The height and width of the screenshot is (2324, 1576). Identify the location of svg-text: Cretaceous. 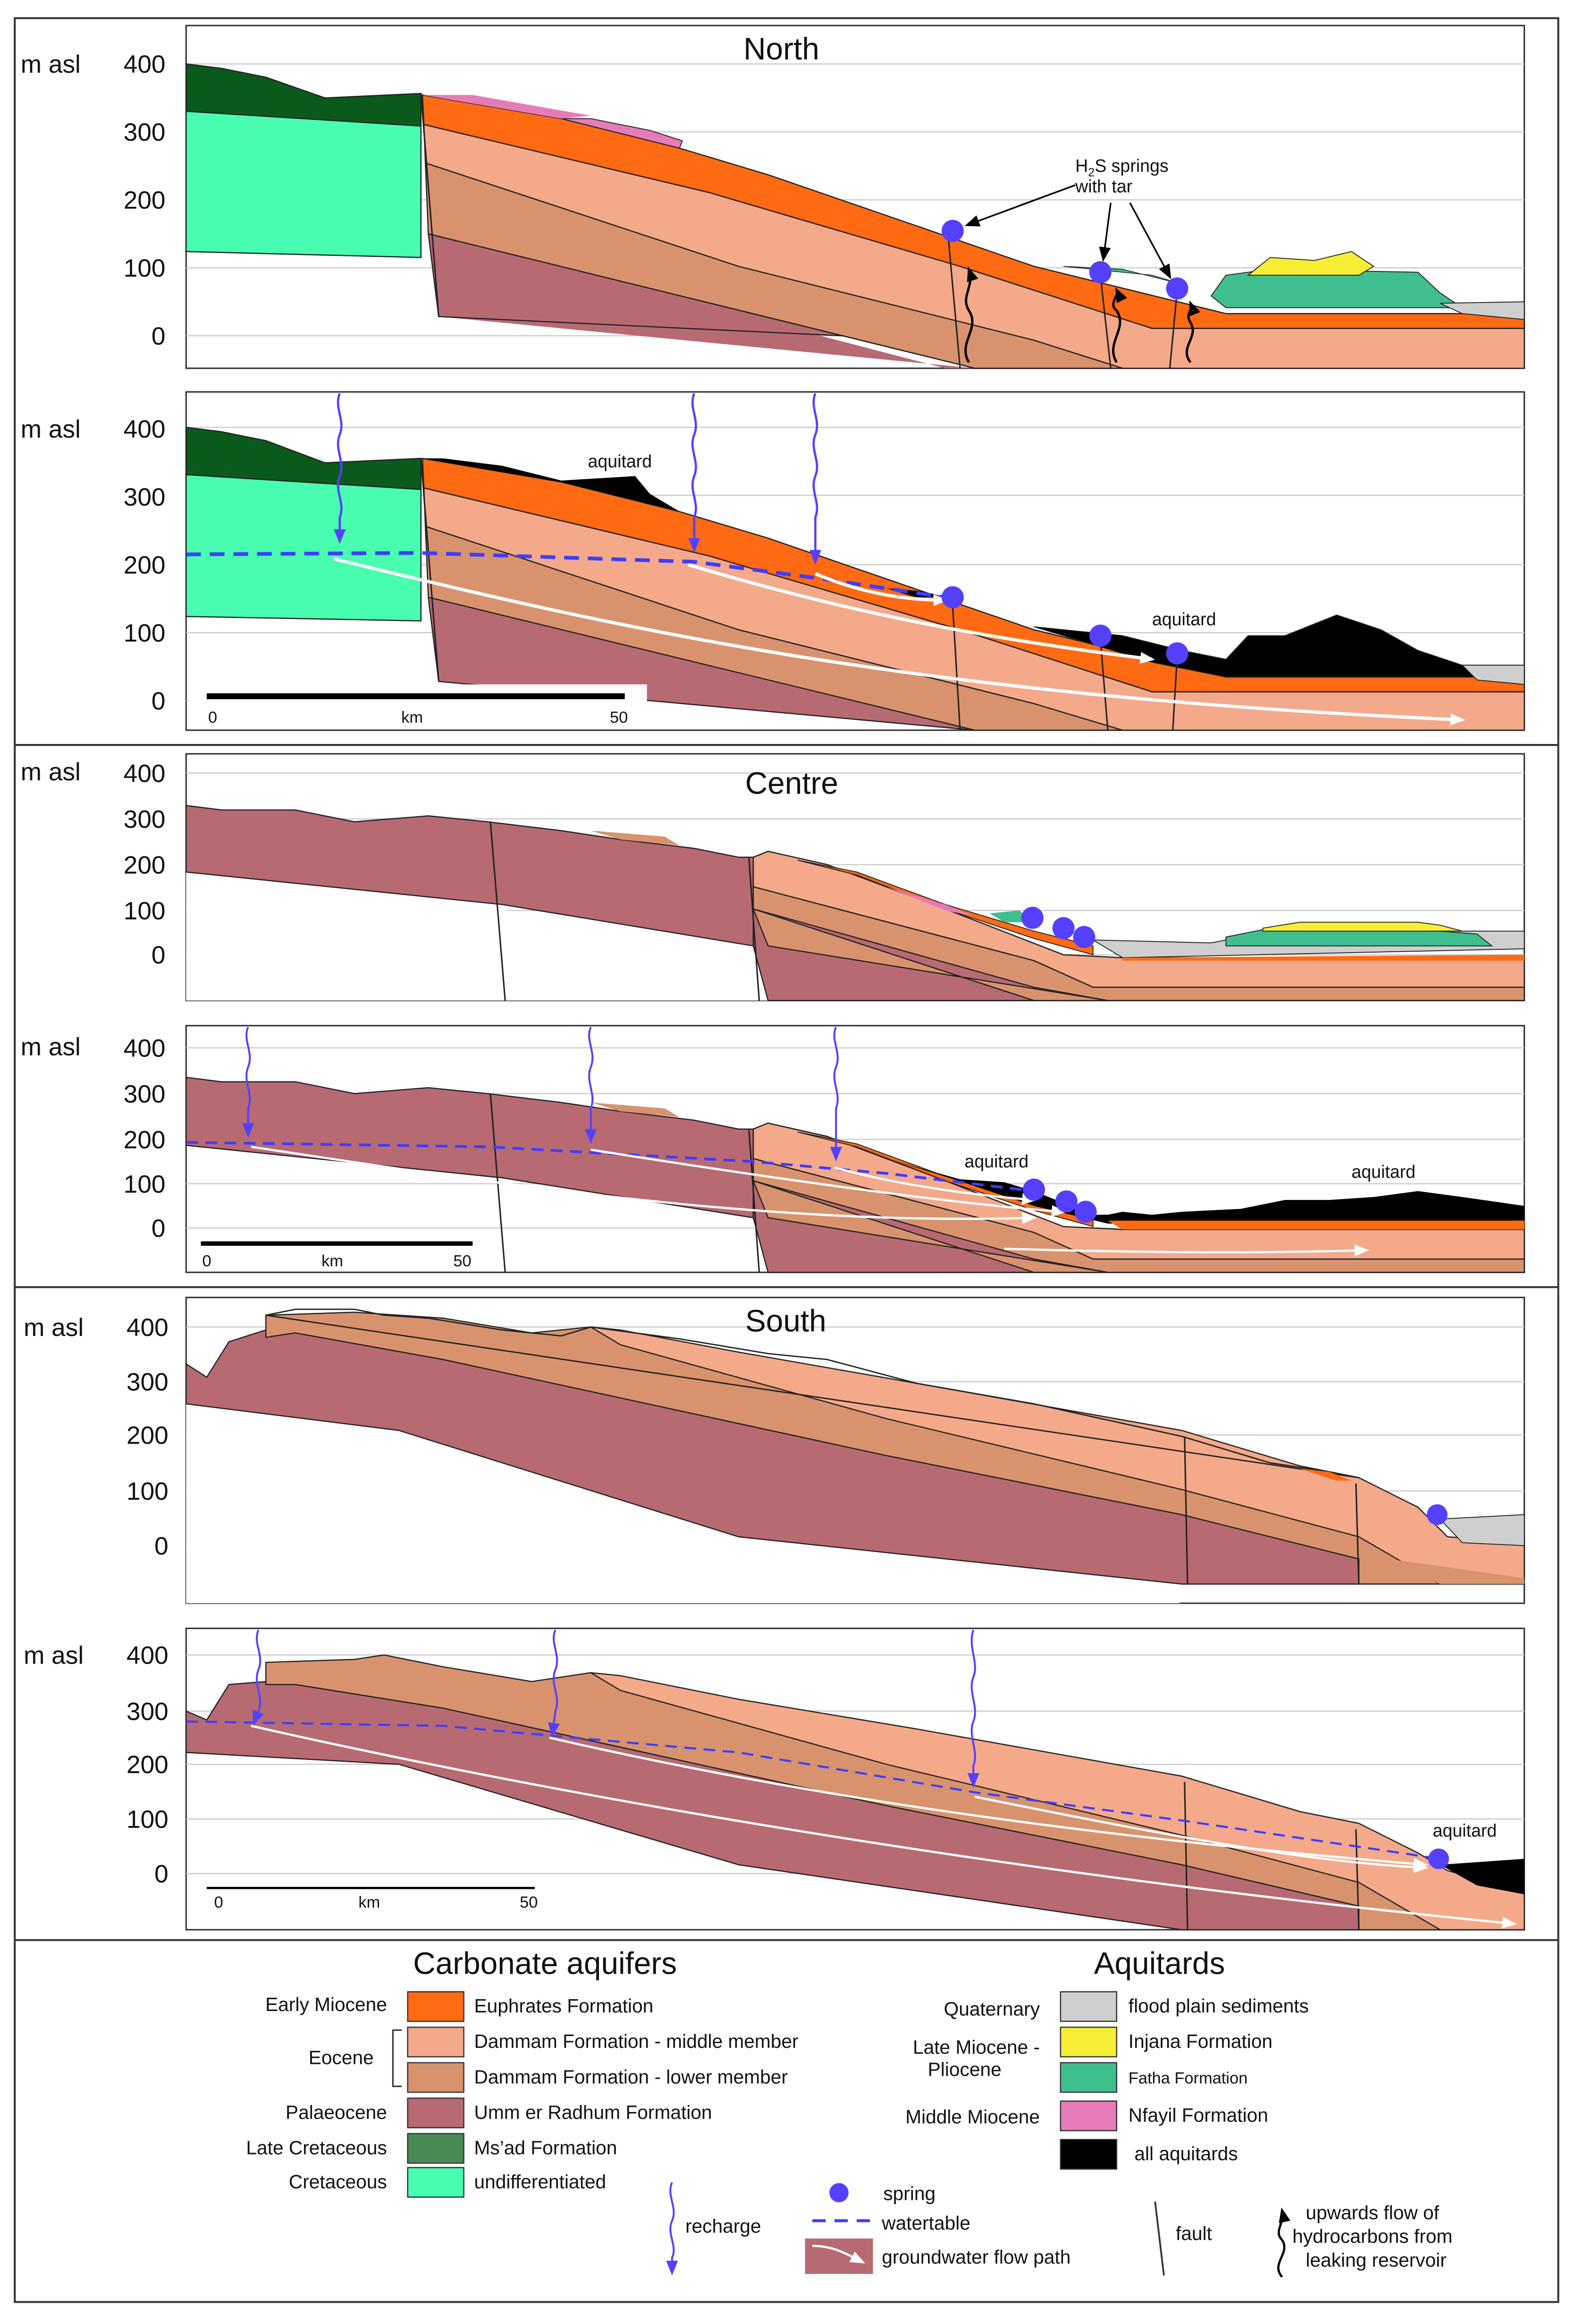
(338, 2181).